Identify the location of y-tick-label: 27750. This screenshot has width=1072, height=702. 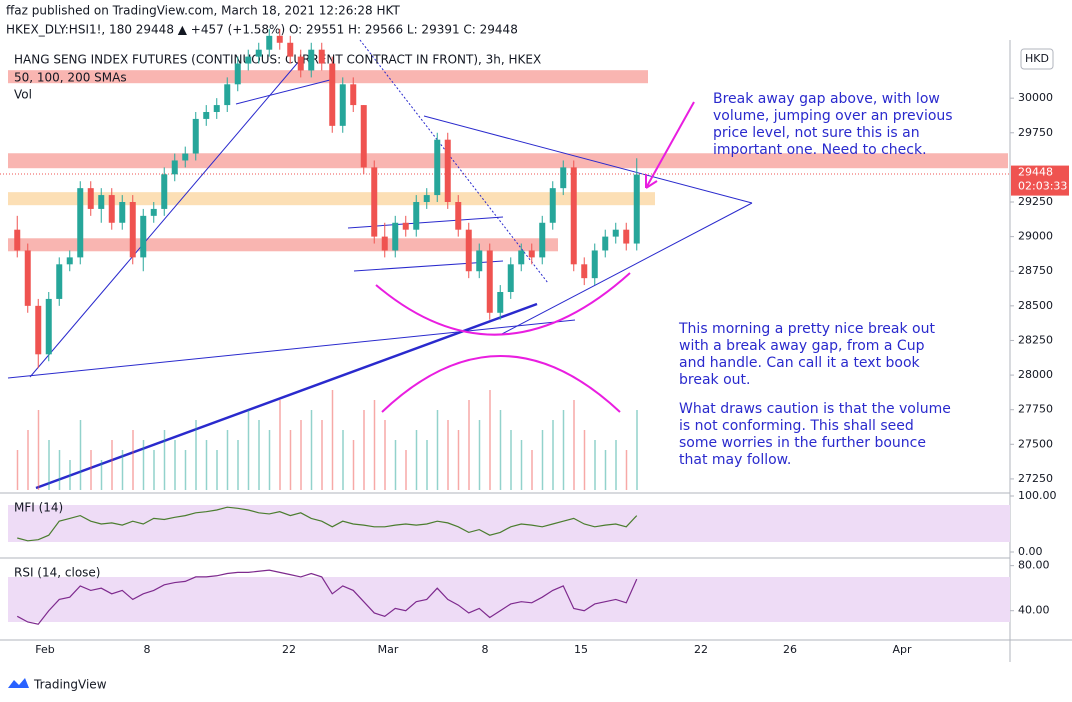
(1035, 409).